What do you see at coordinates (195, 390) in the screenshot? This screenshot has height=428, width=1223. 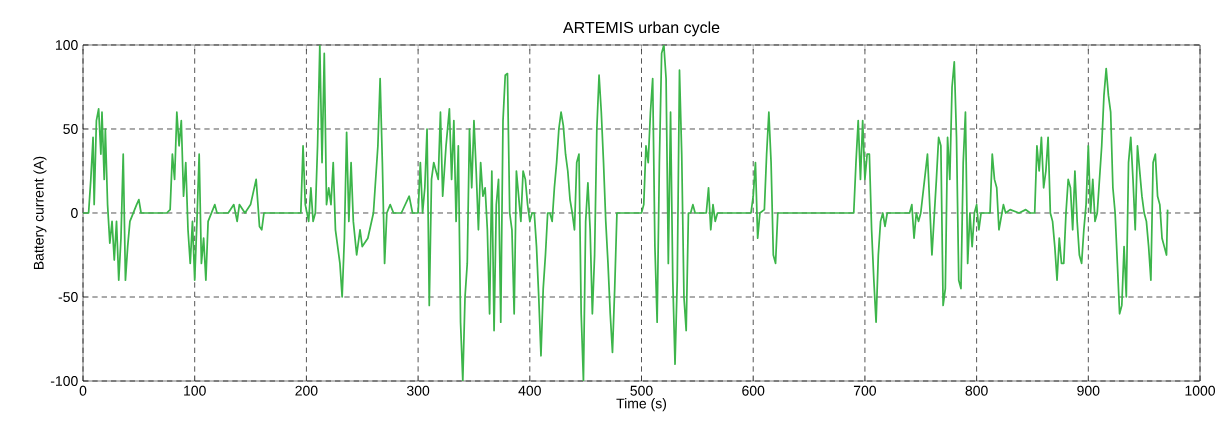 I see `x-tick-label: 100` at bounding box center [195, 390].